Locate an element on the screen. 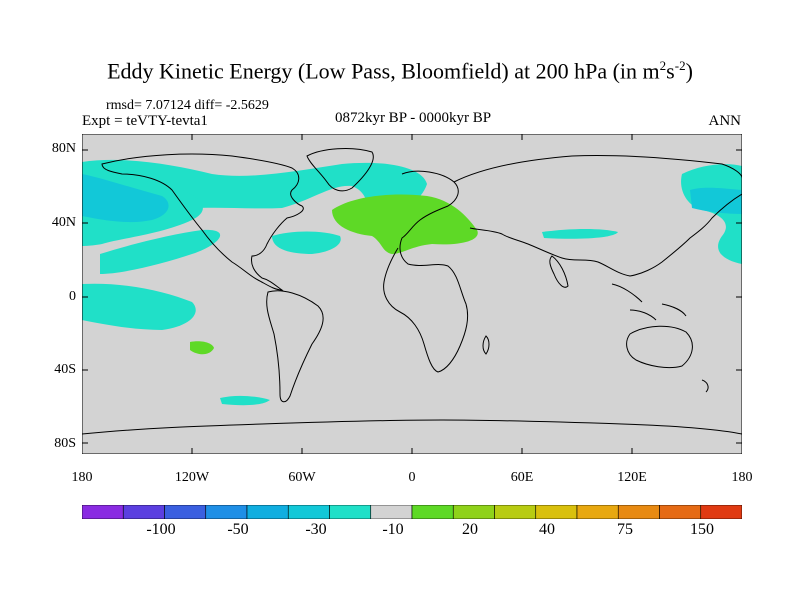  anomaly-positive-regions is located at coordinates (334, 274).